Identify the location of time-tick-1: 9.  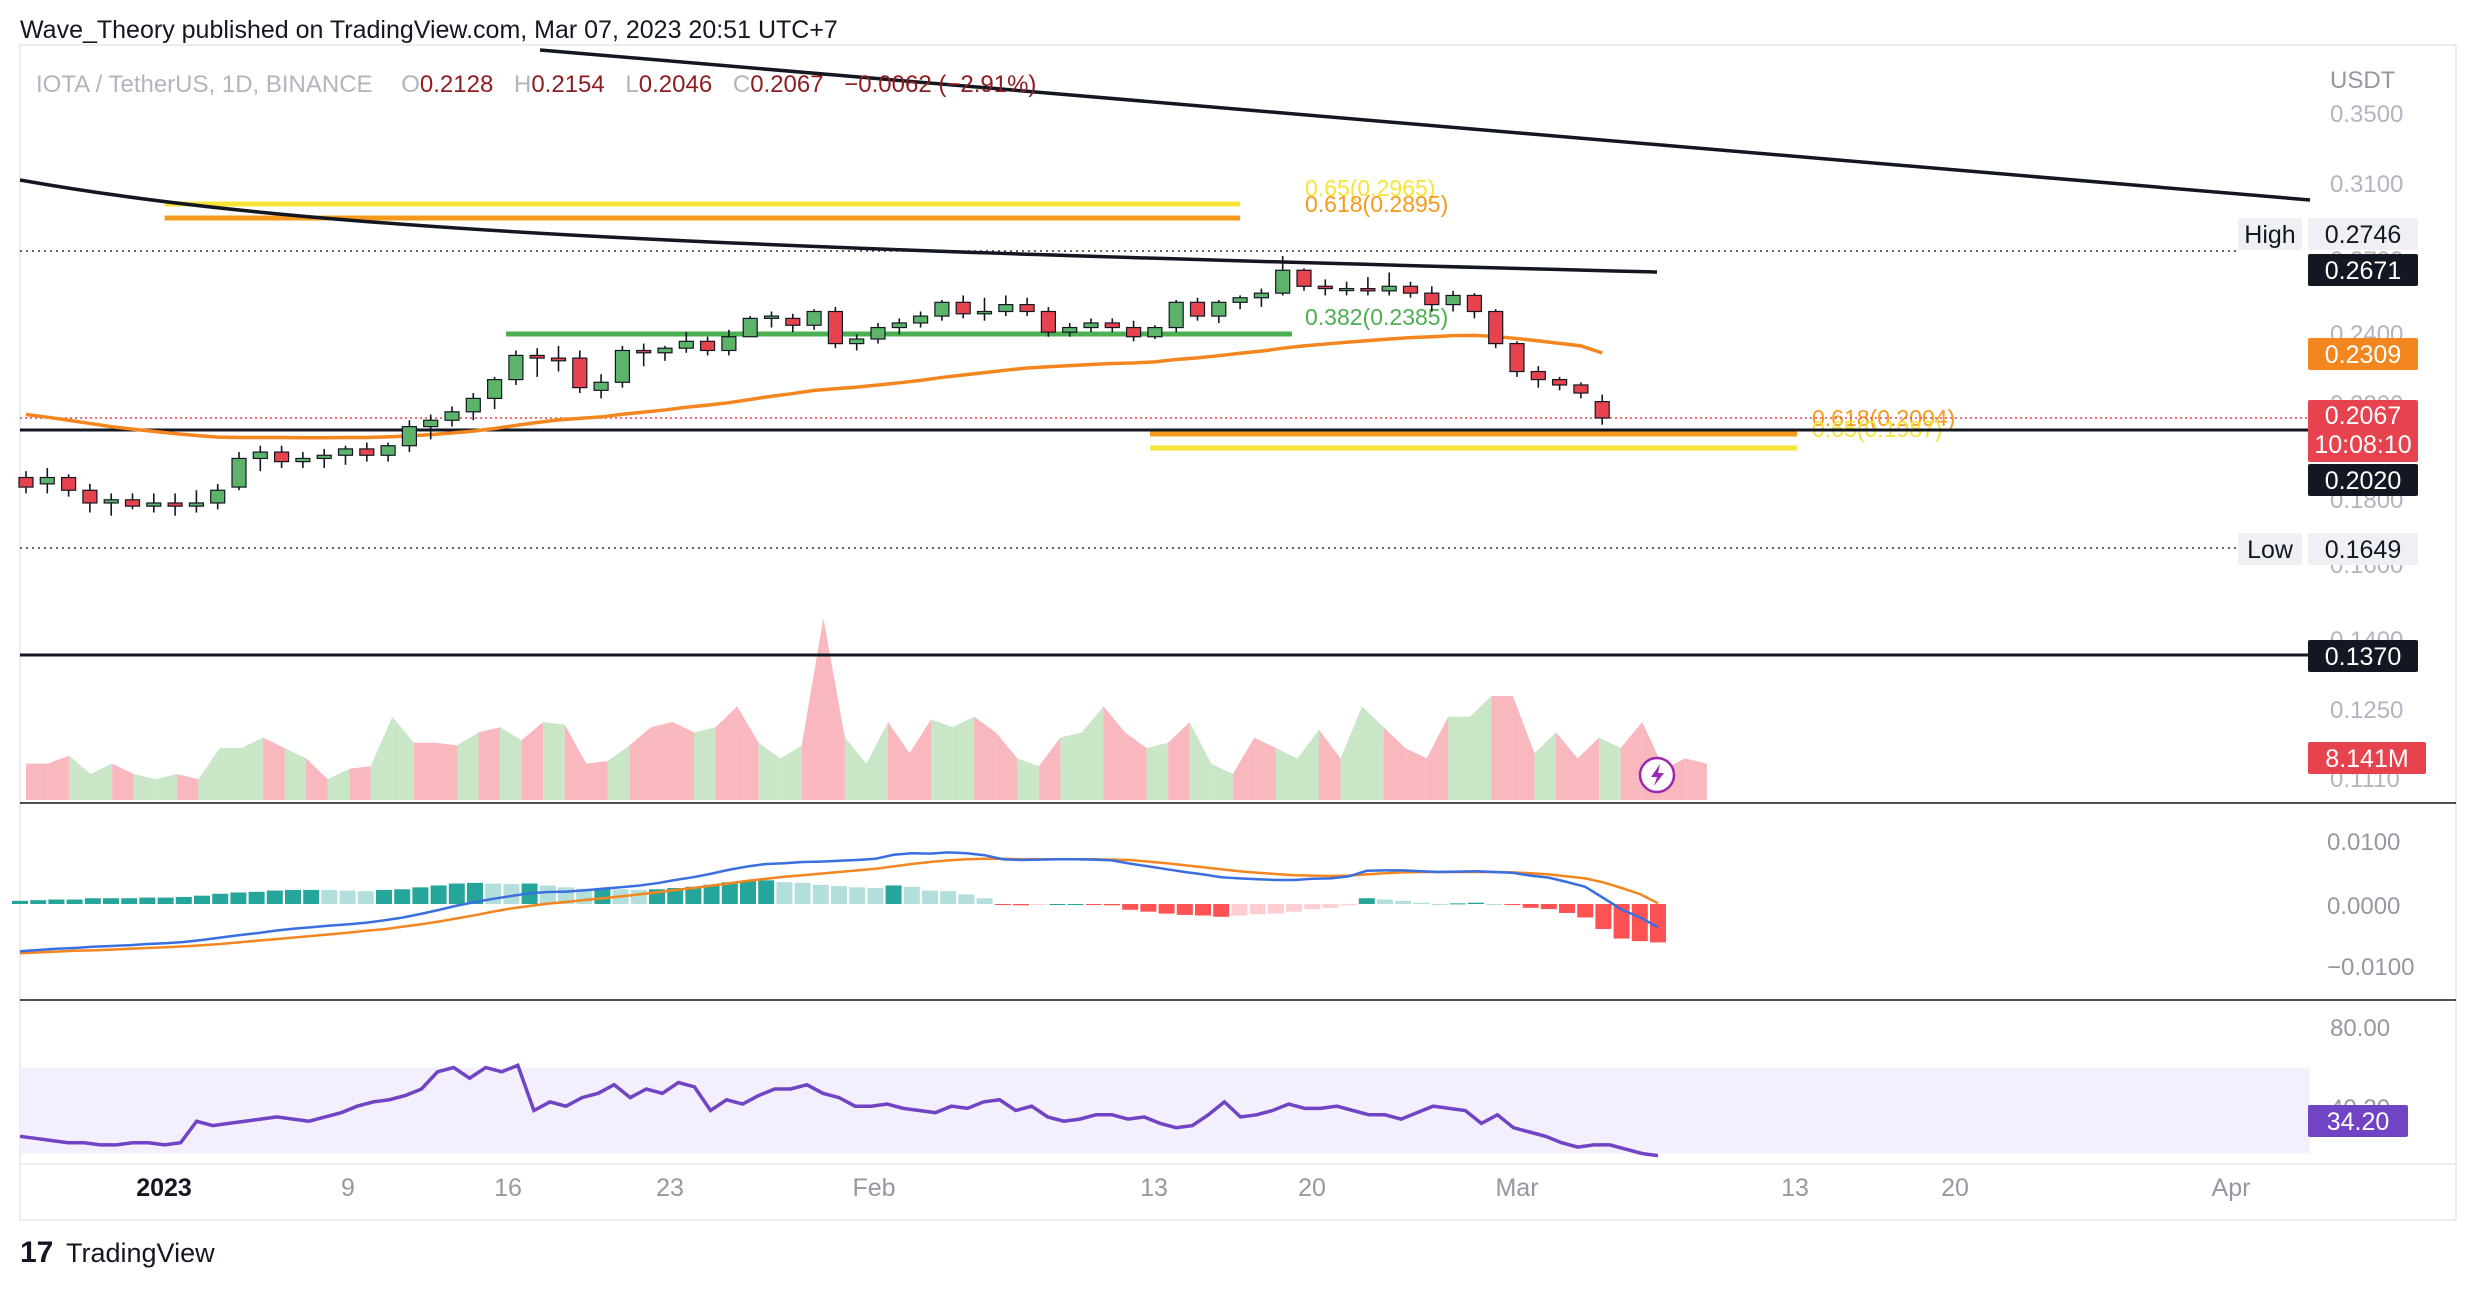
(348, 1188).